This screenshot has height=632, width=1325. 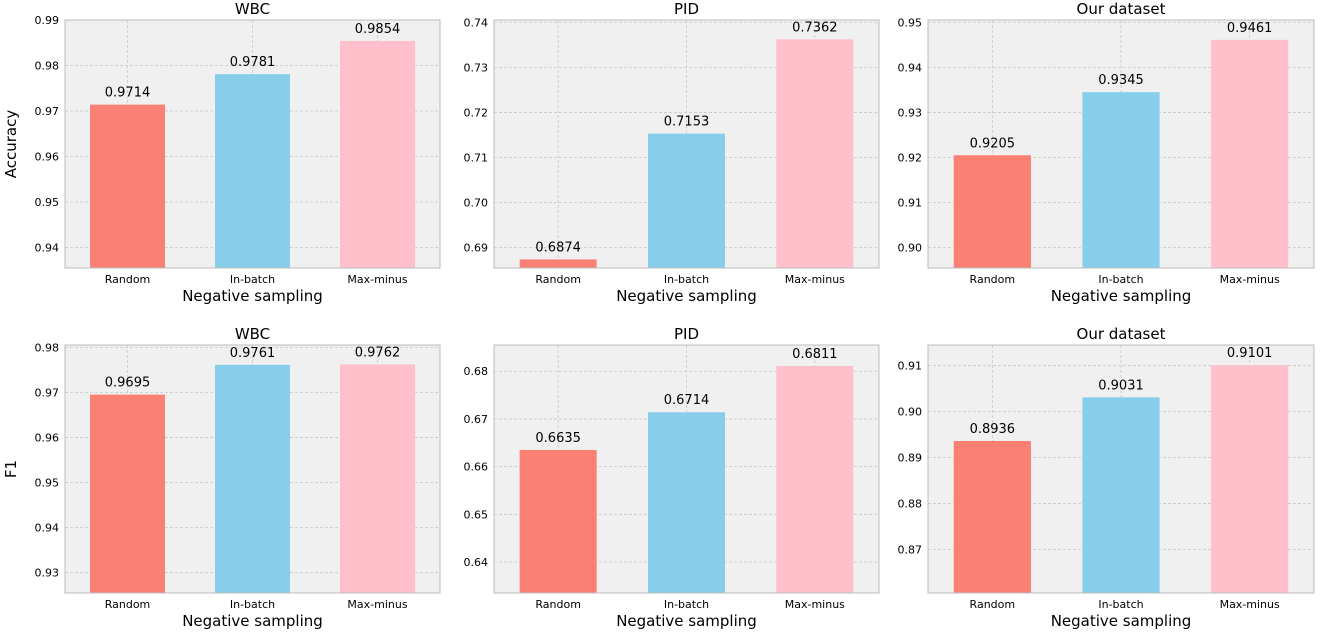 What do you see at coordinates (558, 247) in the screenshot?
I see `bar-value-label: 0.6874` at bounding box center [558, 247].